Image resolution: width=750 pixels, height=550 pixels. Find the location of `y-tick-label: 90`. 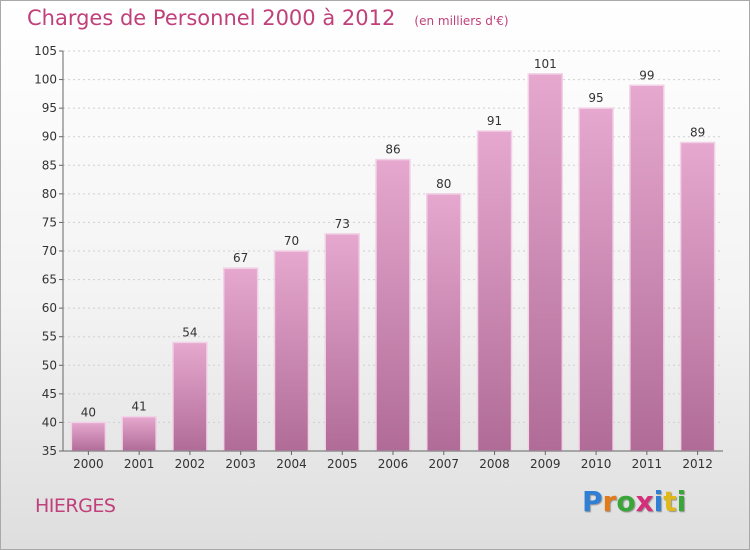

y-tick-label: 90 is located at coordinates (49, 137).